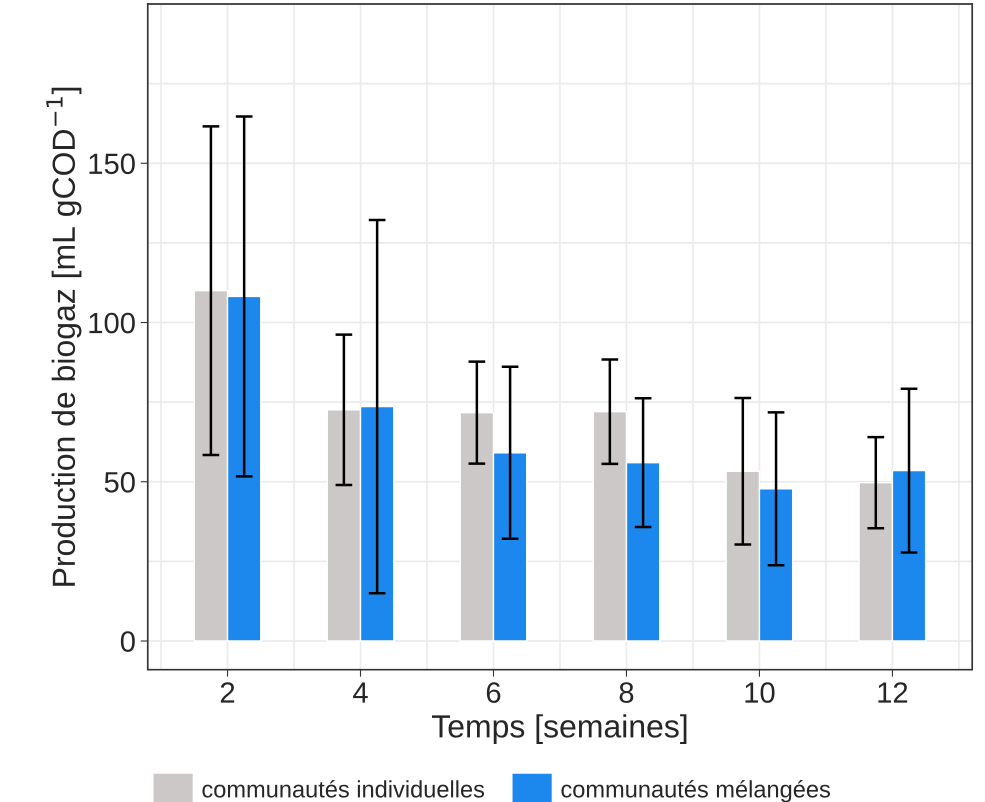 This screenshot has height=802, width=985. I want to click on x-tick-label: 8, so click(627, 692).